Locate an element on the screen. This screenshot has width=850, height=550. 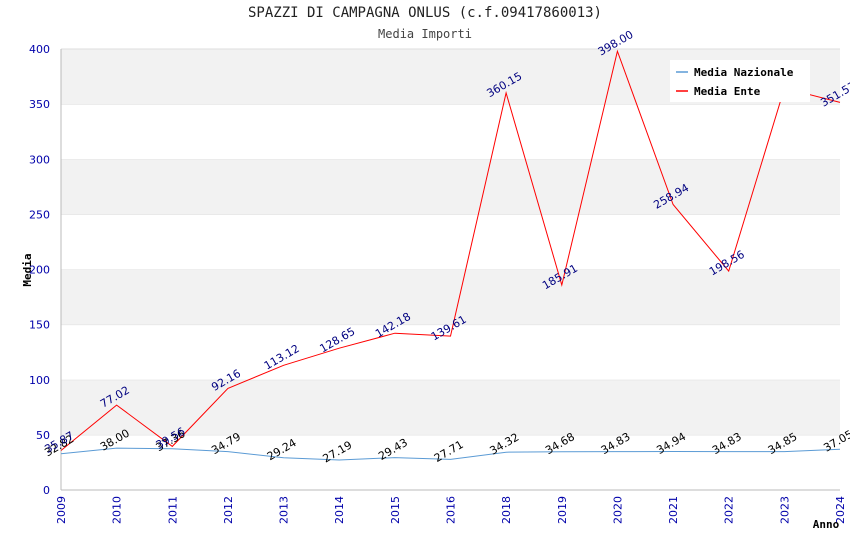
x-tick-label: 2020 is located at coordinates (617, 510).